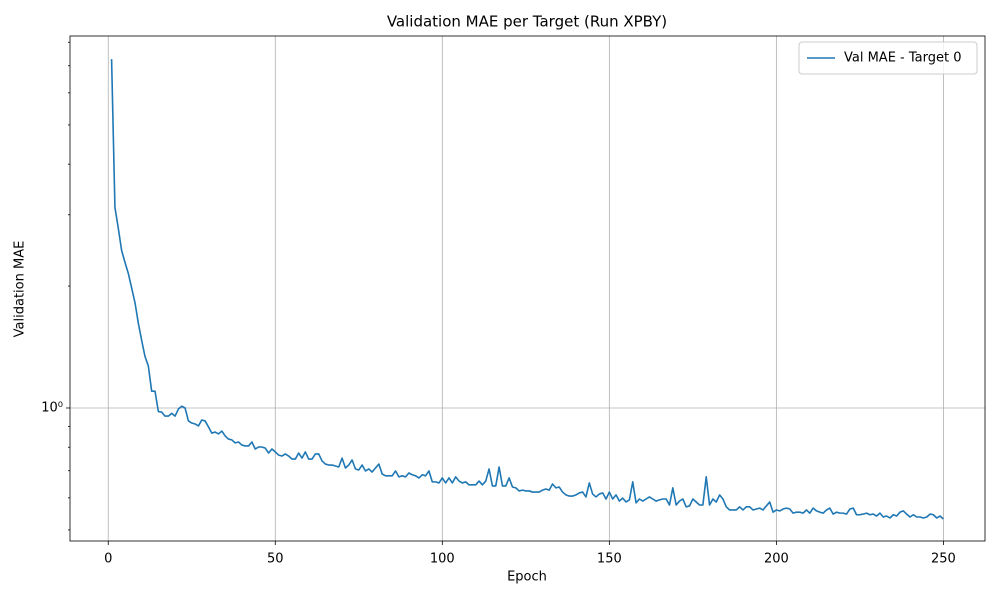 Image resolution: width=1000 pixels, height=600 pixels. I want to click on x-axis-label: Epoch, so click(527, 577).